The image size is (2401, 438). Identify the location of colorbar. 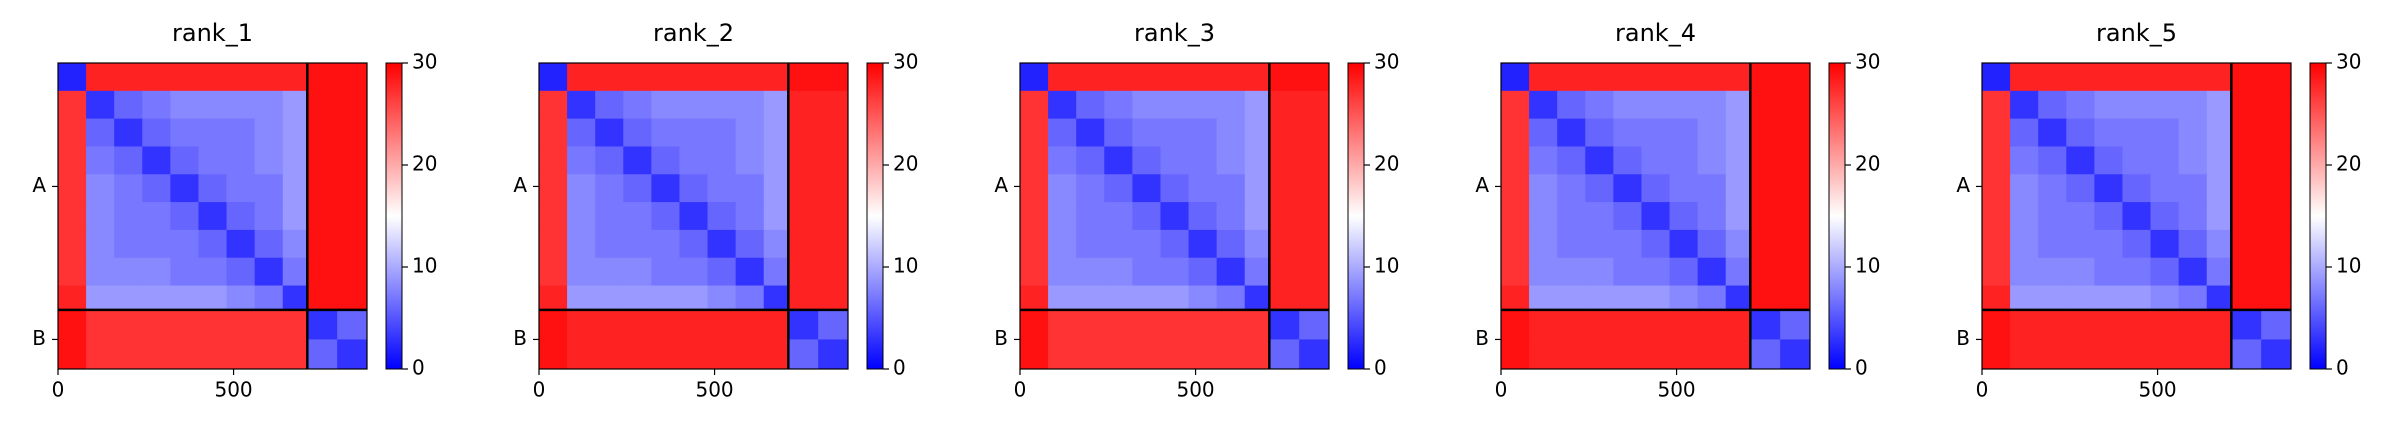
(875, 216).